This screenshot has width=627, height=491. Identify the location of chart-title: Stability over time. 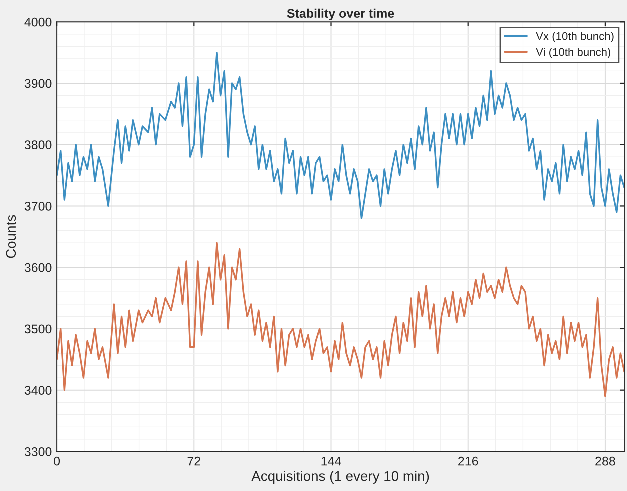
(340, 14).